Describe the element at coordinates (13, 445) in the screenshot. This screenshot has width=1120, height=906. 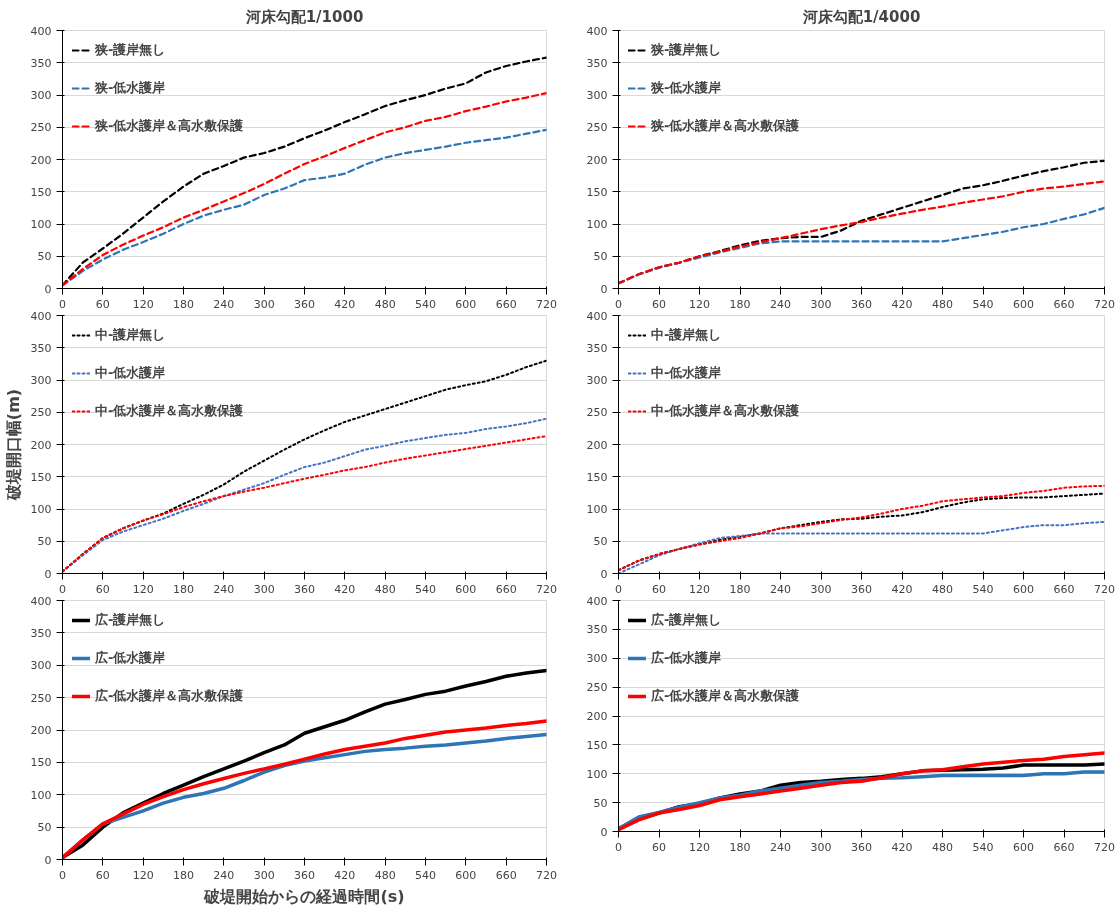
I see `y-axis-title: 破堤開口幅(m)` at that location.